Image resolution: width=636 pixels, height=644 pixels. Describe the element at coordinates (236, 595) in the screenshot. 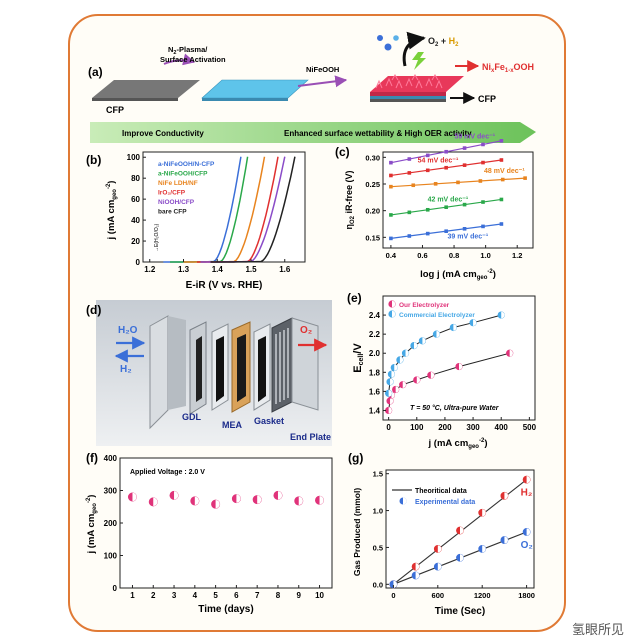

I see `x-tick-label: 6` at that location.